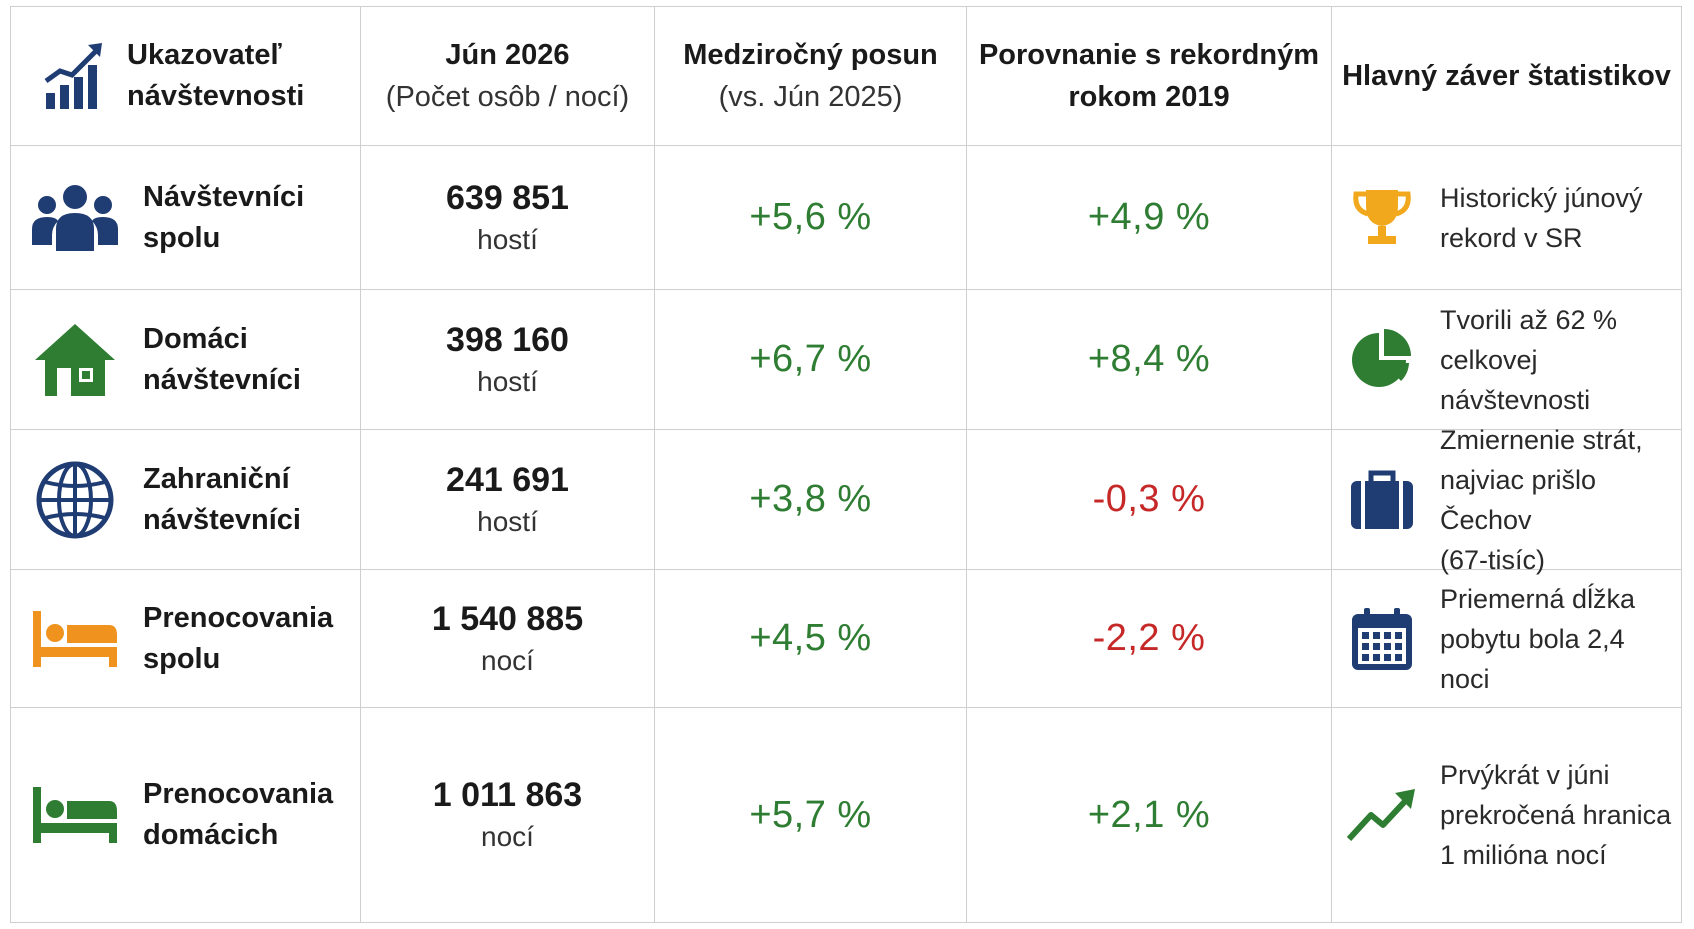 This screenshot has width=1694, height=929. Describe the element at coordinates (1541, 439) in the screenshot. I see `conclusion-line1: Zmiernenie strát,` at that location.